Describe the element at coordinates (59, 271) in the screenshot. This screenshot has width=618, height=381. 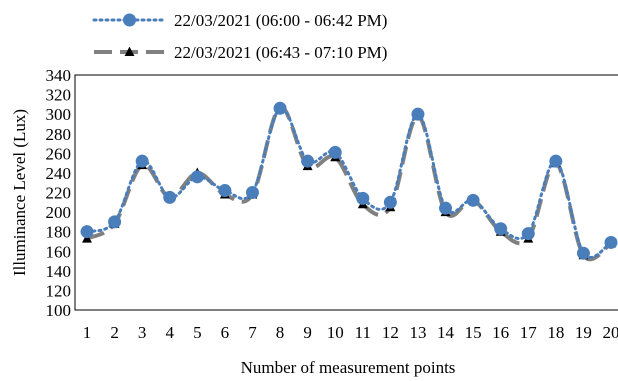
I see `y-tick-label: 140` at that location.